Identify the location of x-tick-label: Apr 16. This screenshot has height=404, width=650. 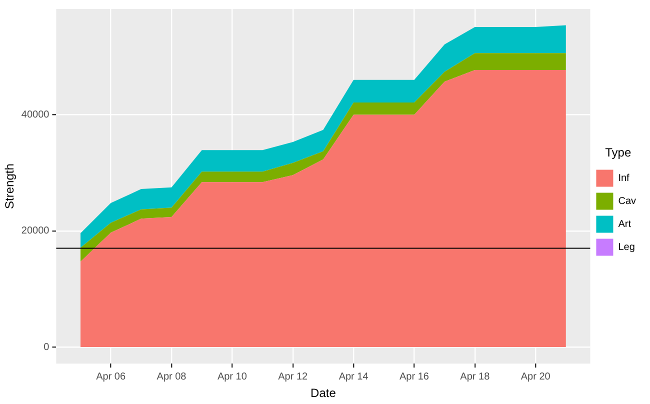
(415, 376).